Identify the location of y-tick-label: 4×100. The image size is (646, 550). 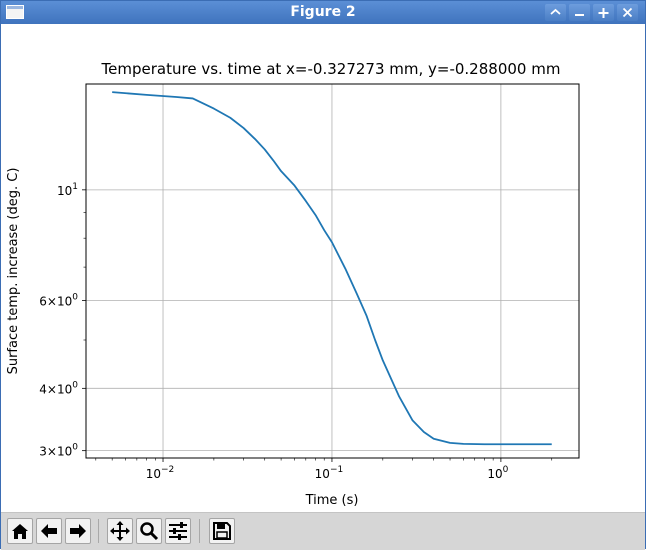
(58, 388).